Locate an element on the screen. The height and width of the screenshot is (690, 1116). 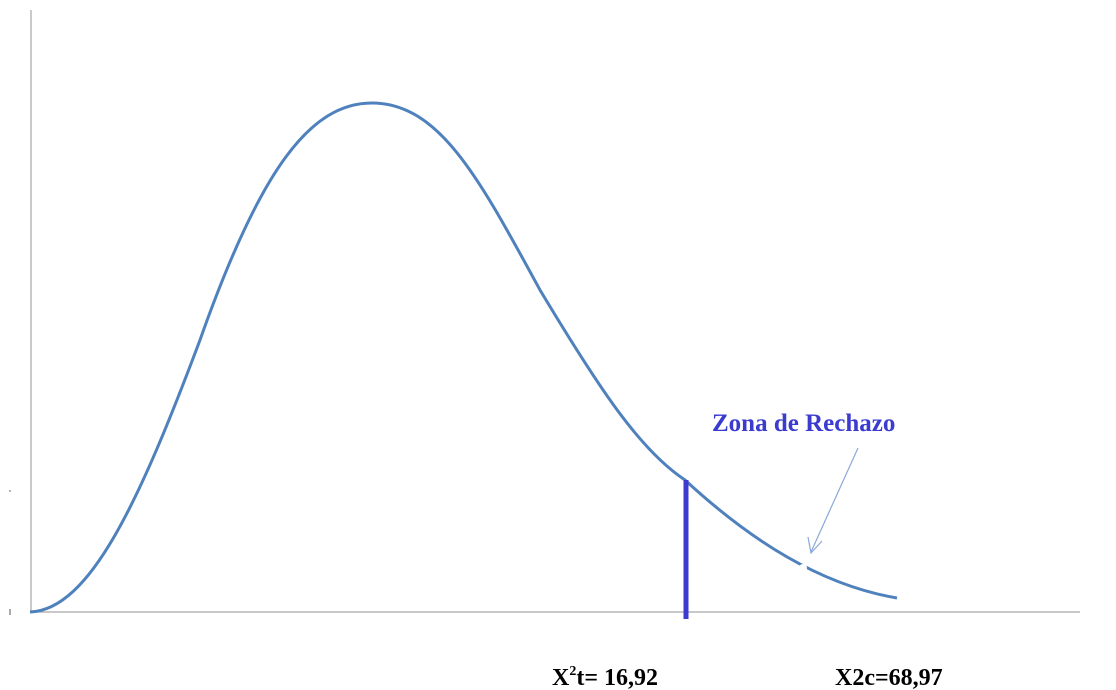
annotation: Zona de Rechazo is located at coordinates (803, 423).